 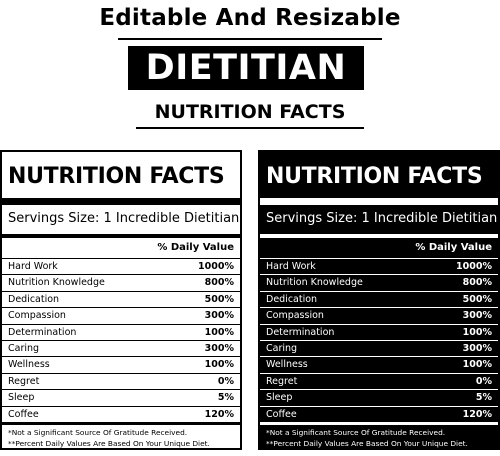 What do you see at coordinates (250, 39) in the screenshot?
I see `title-underline` at bounding box center [250, 39].